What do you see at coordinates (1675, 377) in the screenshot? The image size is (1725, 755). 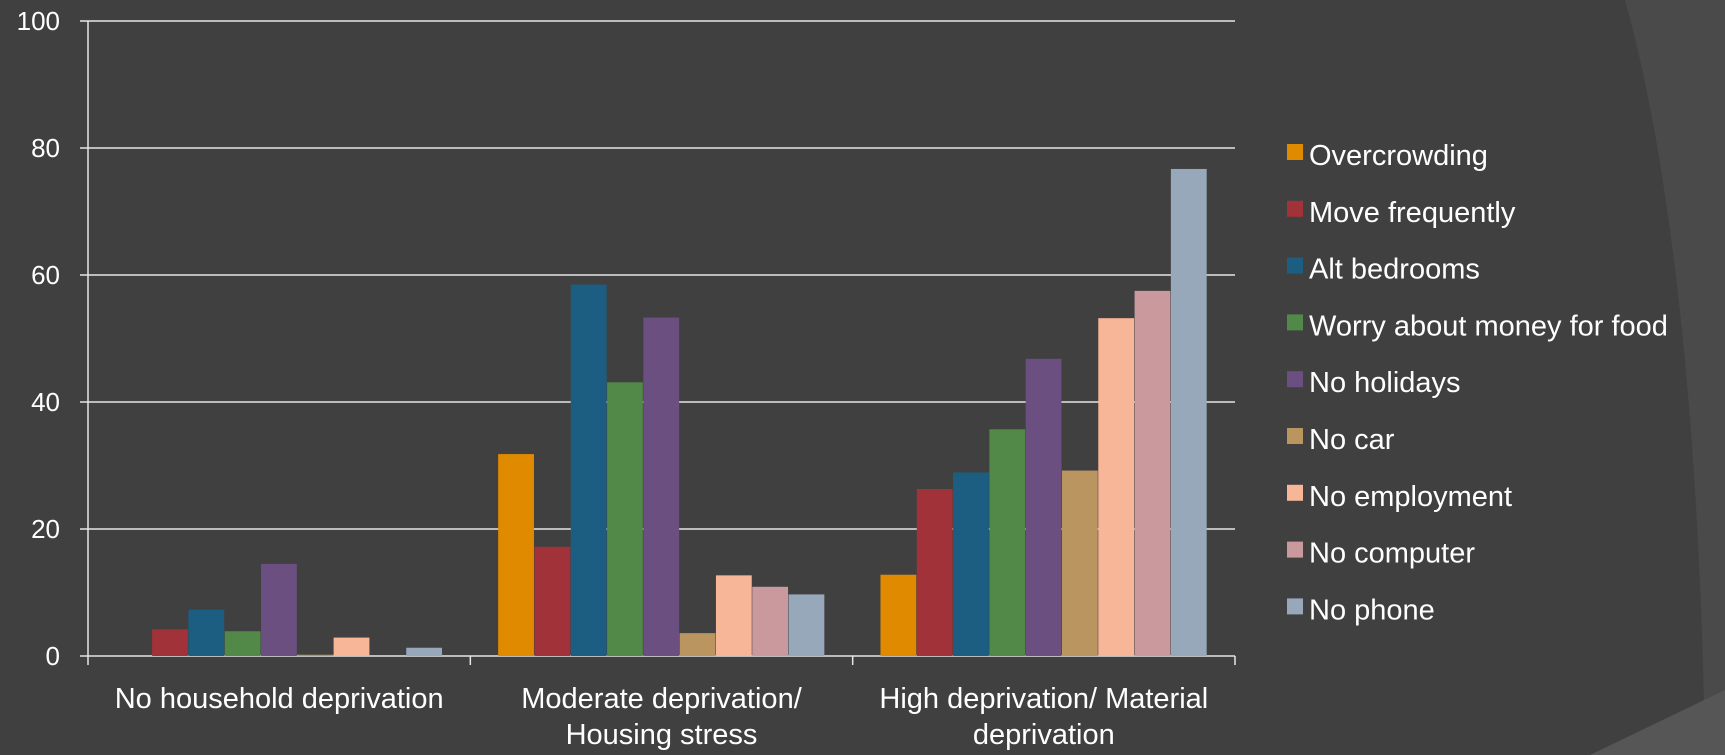 I see `background-curve` at bounding box center [1675, 377].